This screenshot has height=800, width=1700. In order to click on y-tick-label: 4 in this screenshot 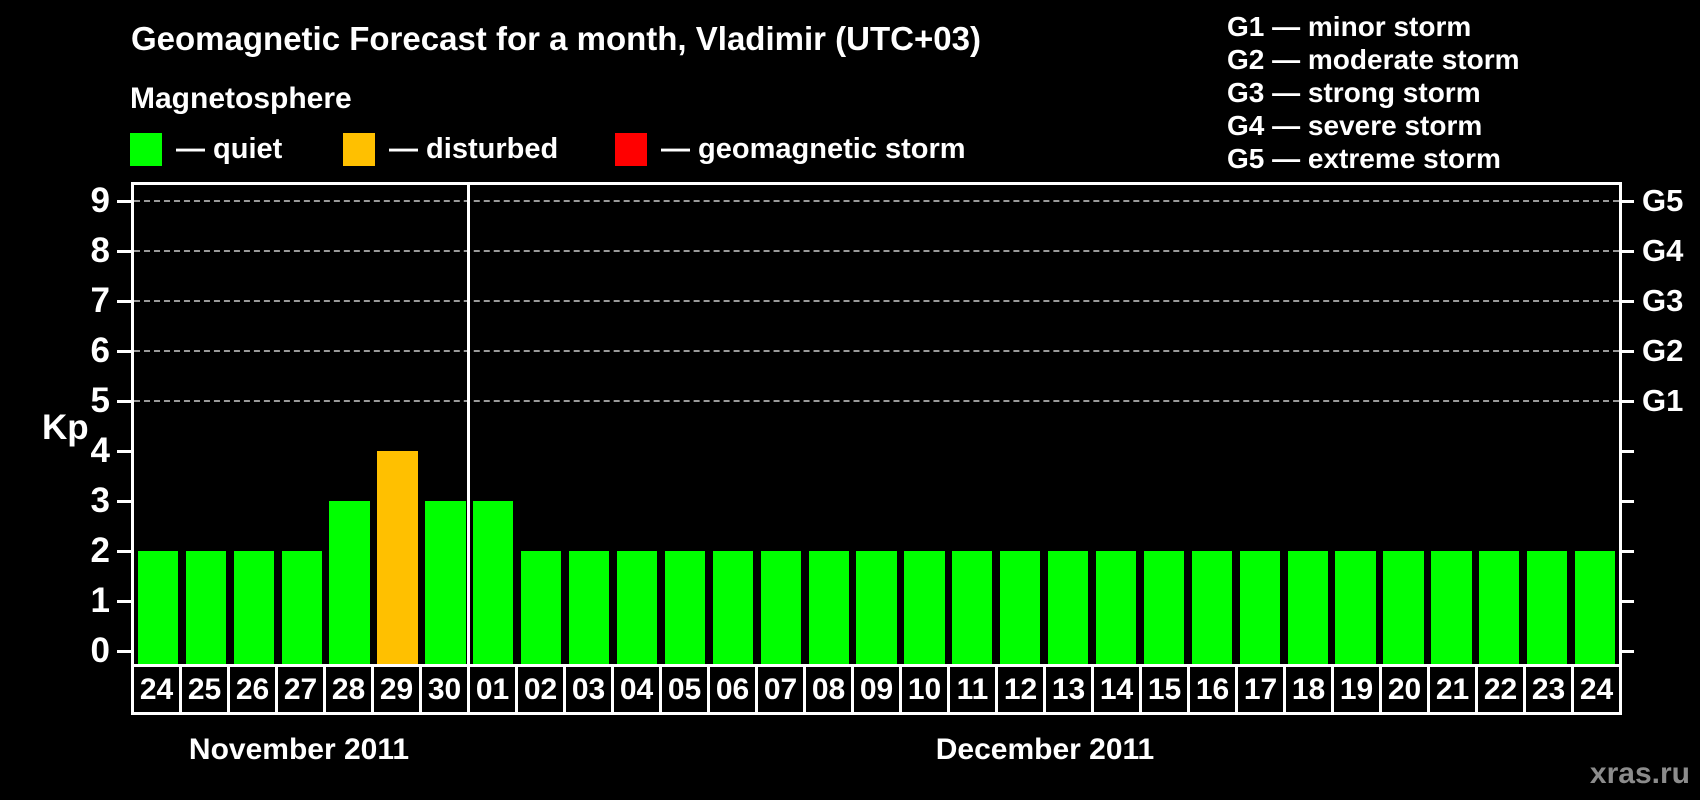, I will do `click(100, 450)`.